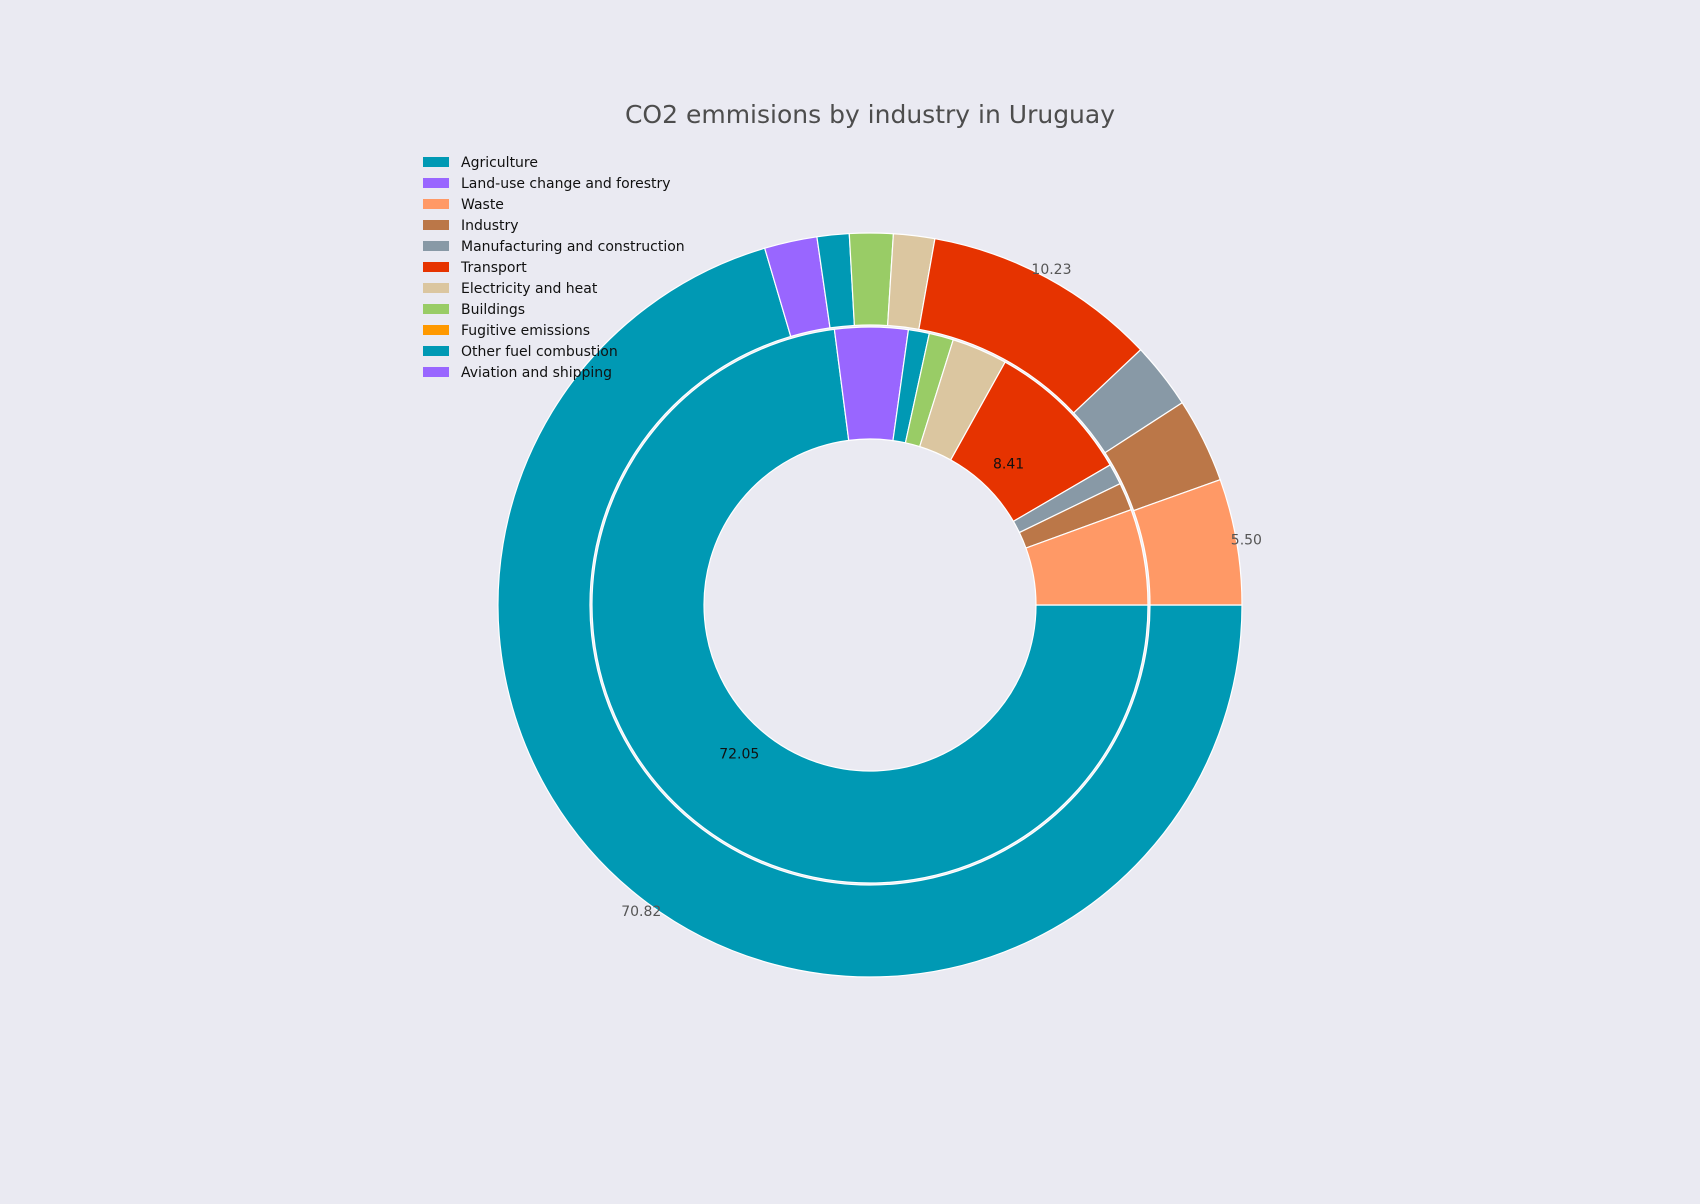 This screenshot has height=1204, width=1700. I want to click on legend-label-waste: Waste, so click(482, 205).